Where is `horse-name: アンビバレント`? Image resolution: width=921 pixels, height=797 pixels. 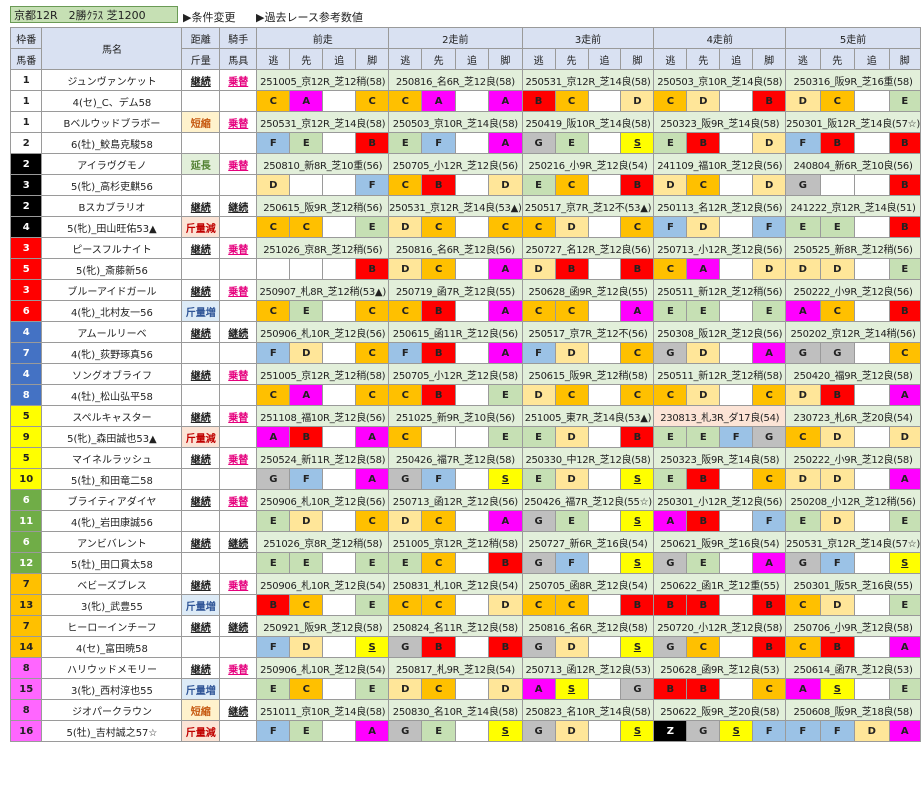 horse-name: アンビバレント is located at coordinates (112, 542).